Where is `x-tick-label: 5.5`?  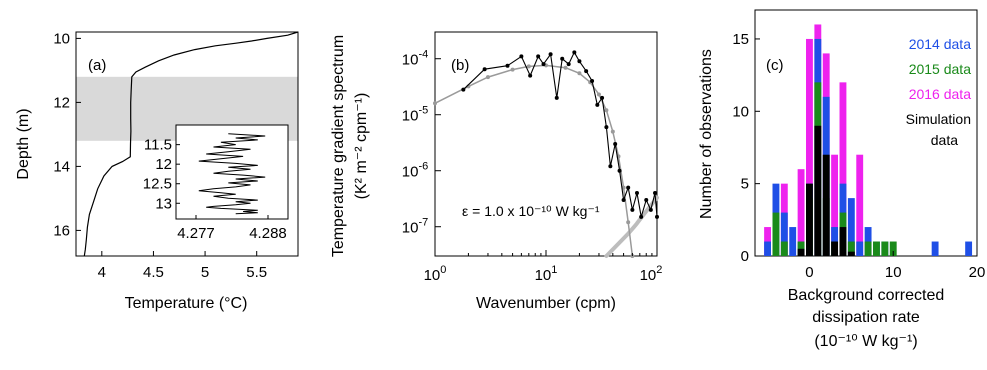 x-tick-label: 5.5 is located at coordinates (256, 272).